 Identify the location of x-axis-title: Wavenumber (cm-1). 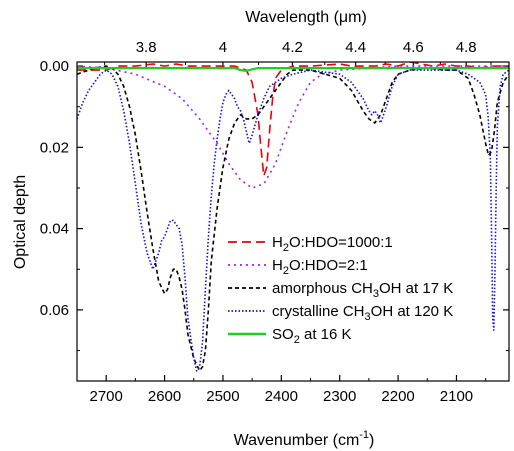
(304, 439).